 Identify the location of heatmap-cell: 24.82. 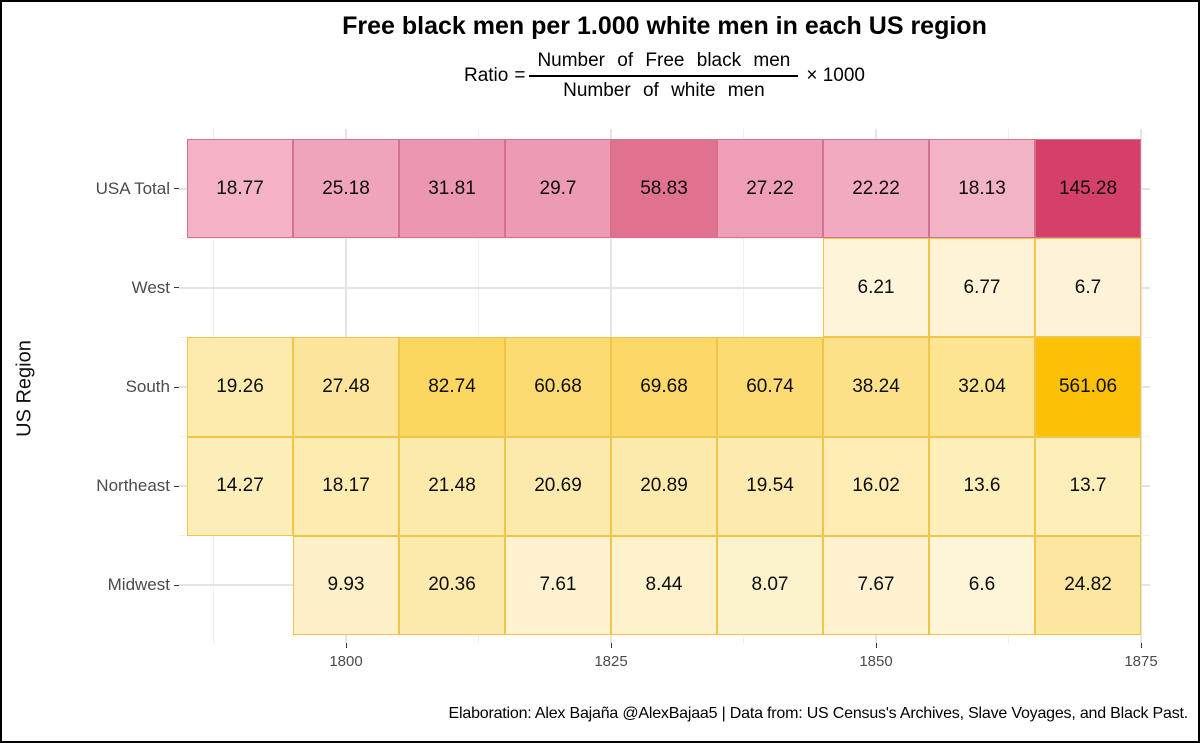
(1088, 585).